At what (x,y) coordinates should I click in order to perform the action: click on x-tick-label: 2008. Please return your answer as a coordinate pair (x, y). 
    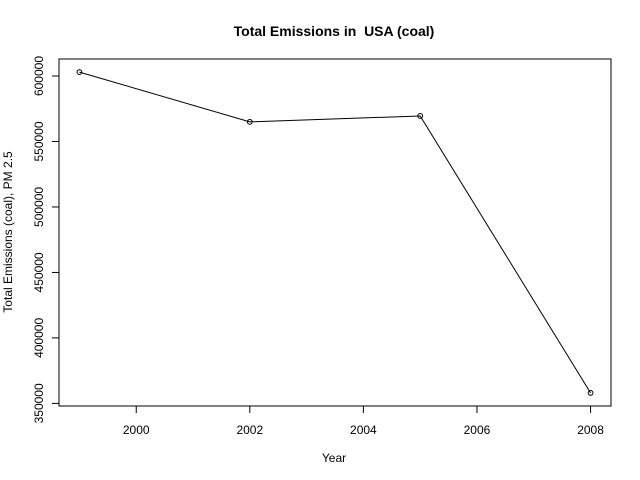
    Looking at the image, I should click on (590, 430).